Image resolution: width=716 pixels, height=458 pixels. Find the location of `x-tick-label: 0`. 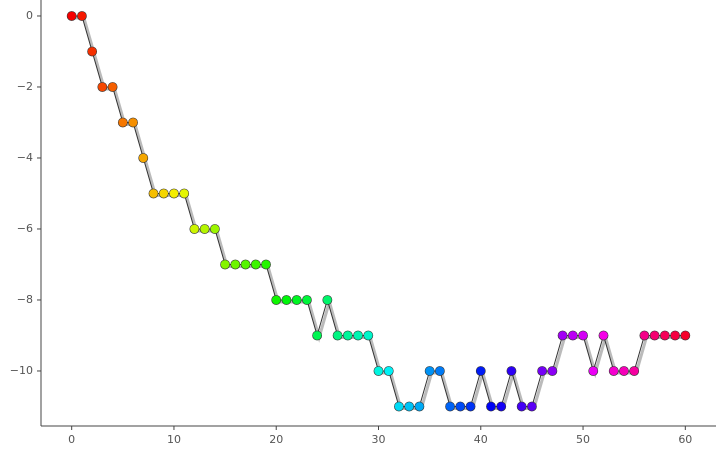

x-tick-label: 0 is located at coordinates (71, 439).